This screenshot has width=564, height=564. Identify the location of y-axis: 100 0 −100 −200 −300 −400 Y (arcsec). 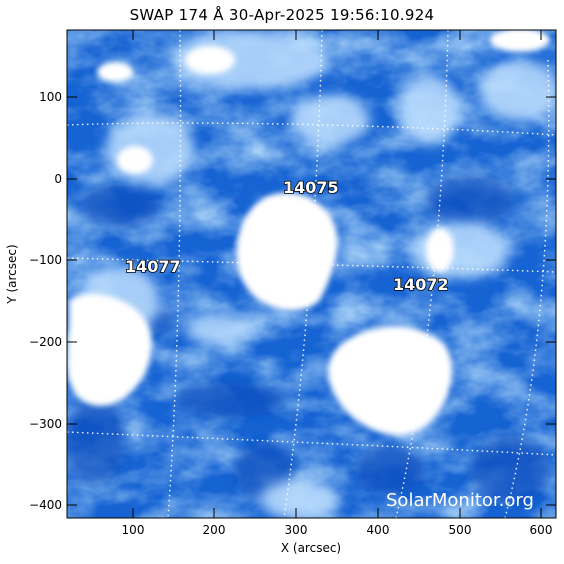
(33, 301).